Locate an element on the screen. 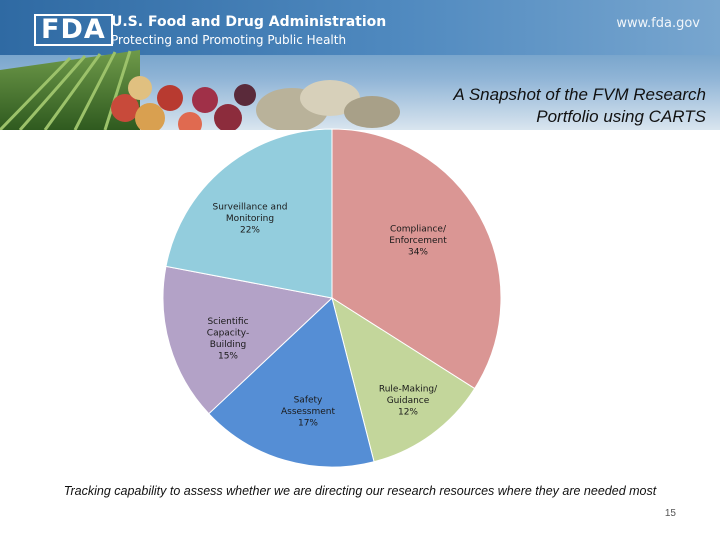 The height and width of the screenshot is (540, 720). pie-slice-label-line: Capacity- is located at coordinates (228, 333).